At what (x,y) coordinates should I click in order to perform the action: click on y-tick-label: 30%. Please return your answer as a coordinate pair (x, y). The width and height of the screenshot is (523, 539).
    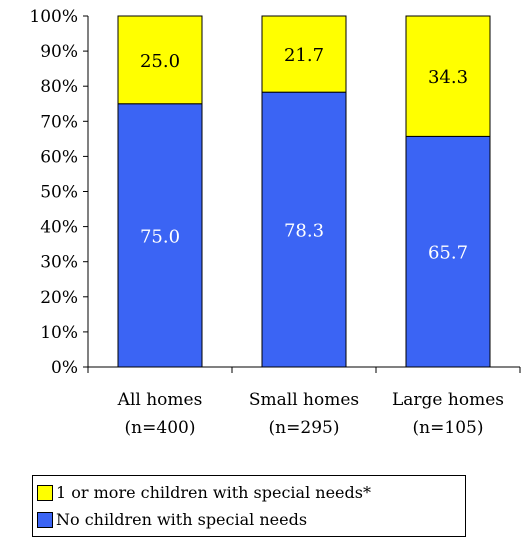
    Looking at the image, I should click on (59, 263).